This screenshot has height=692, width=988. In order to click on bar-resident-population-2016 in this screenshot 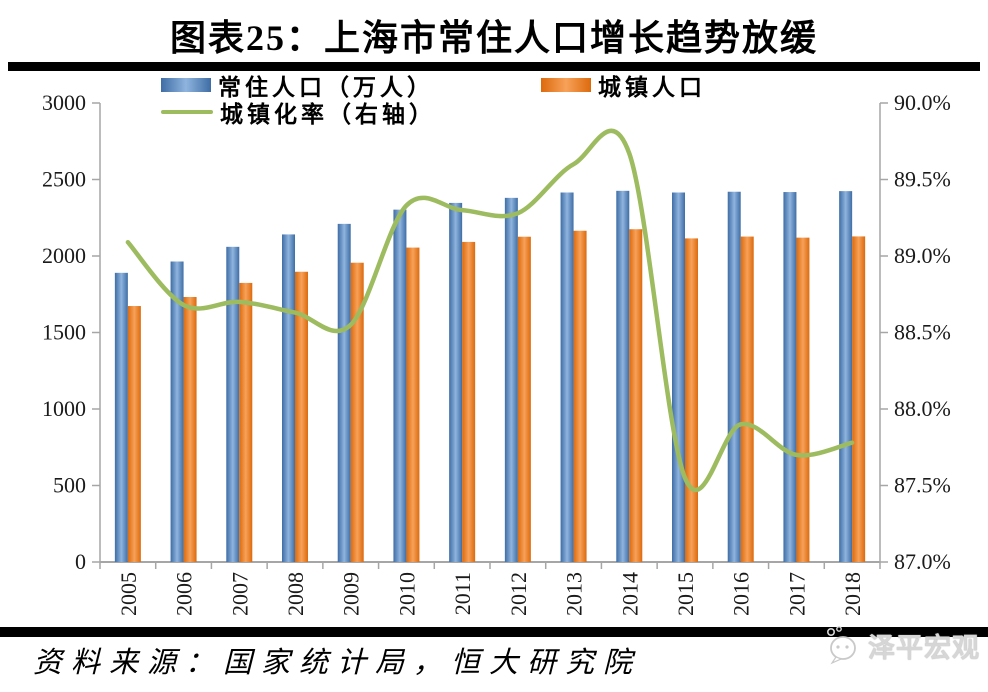, I will do `click(734, 377)`.